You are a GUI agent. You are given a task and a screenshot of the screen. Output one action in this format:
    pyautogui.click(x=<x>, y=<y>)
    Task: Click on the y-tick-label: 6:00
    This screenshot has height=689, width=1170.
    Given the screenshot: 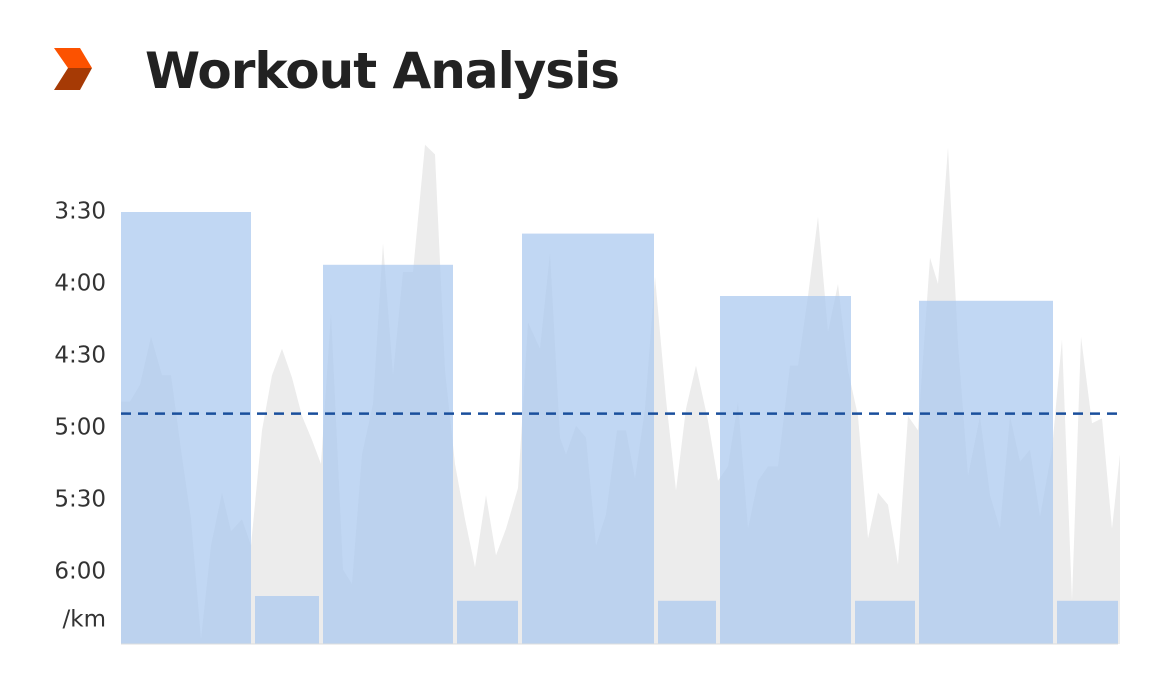 What is the action you would take?
    pyautogui.click(x=80, y=572)
    